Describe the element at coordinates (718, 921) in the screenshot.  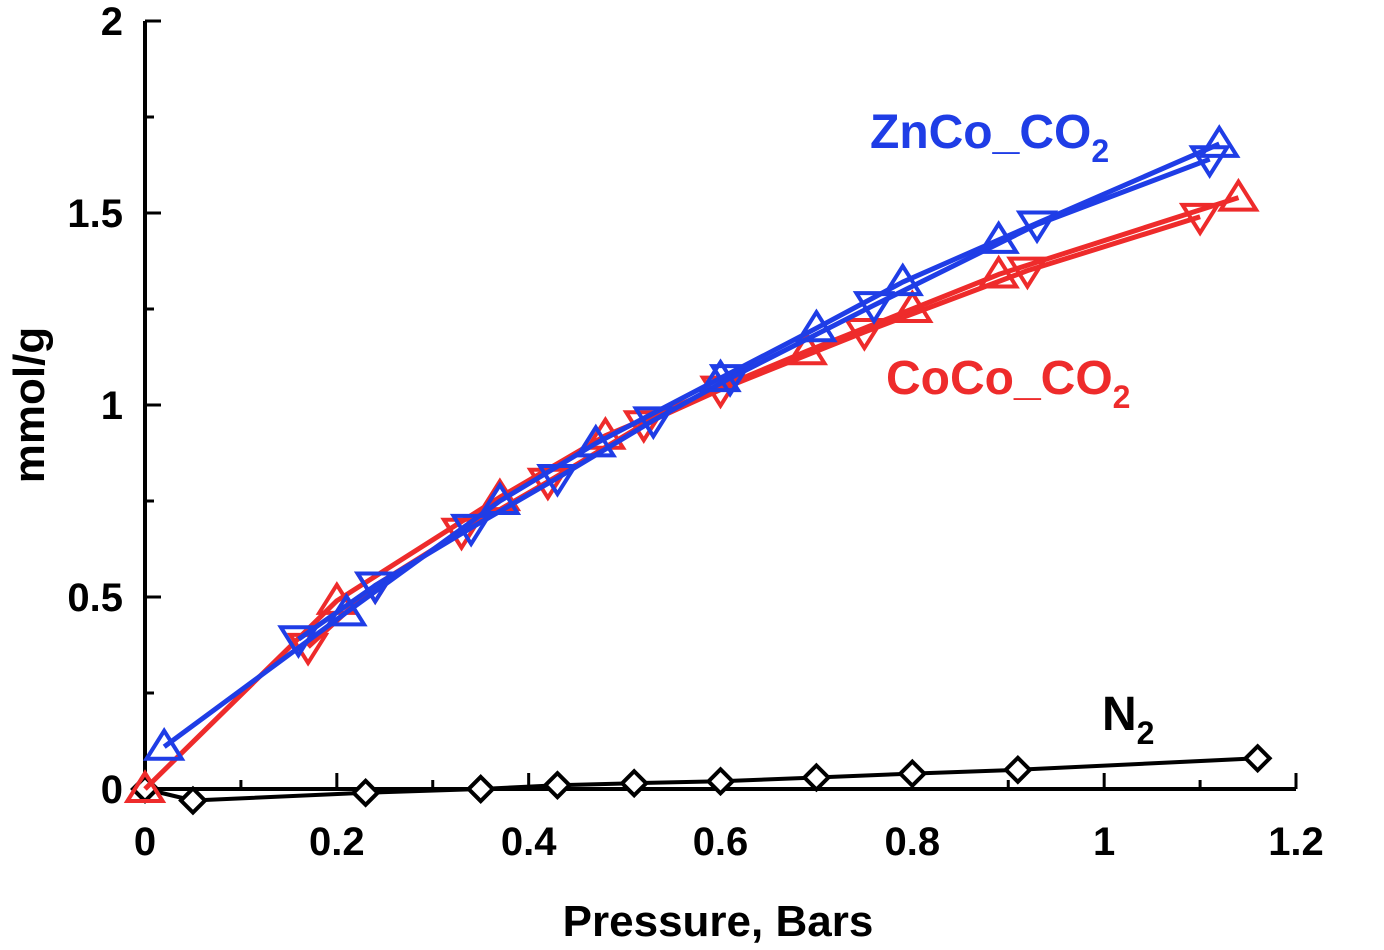
I see `x-axis-title: Pressure, Bars` at that location.